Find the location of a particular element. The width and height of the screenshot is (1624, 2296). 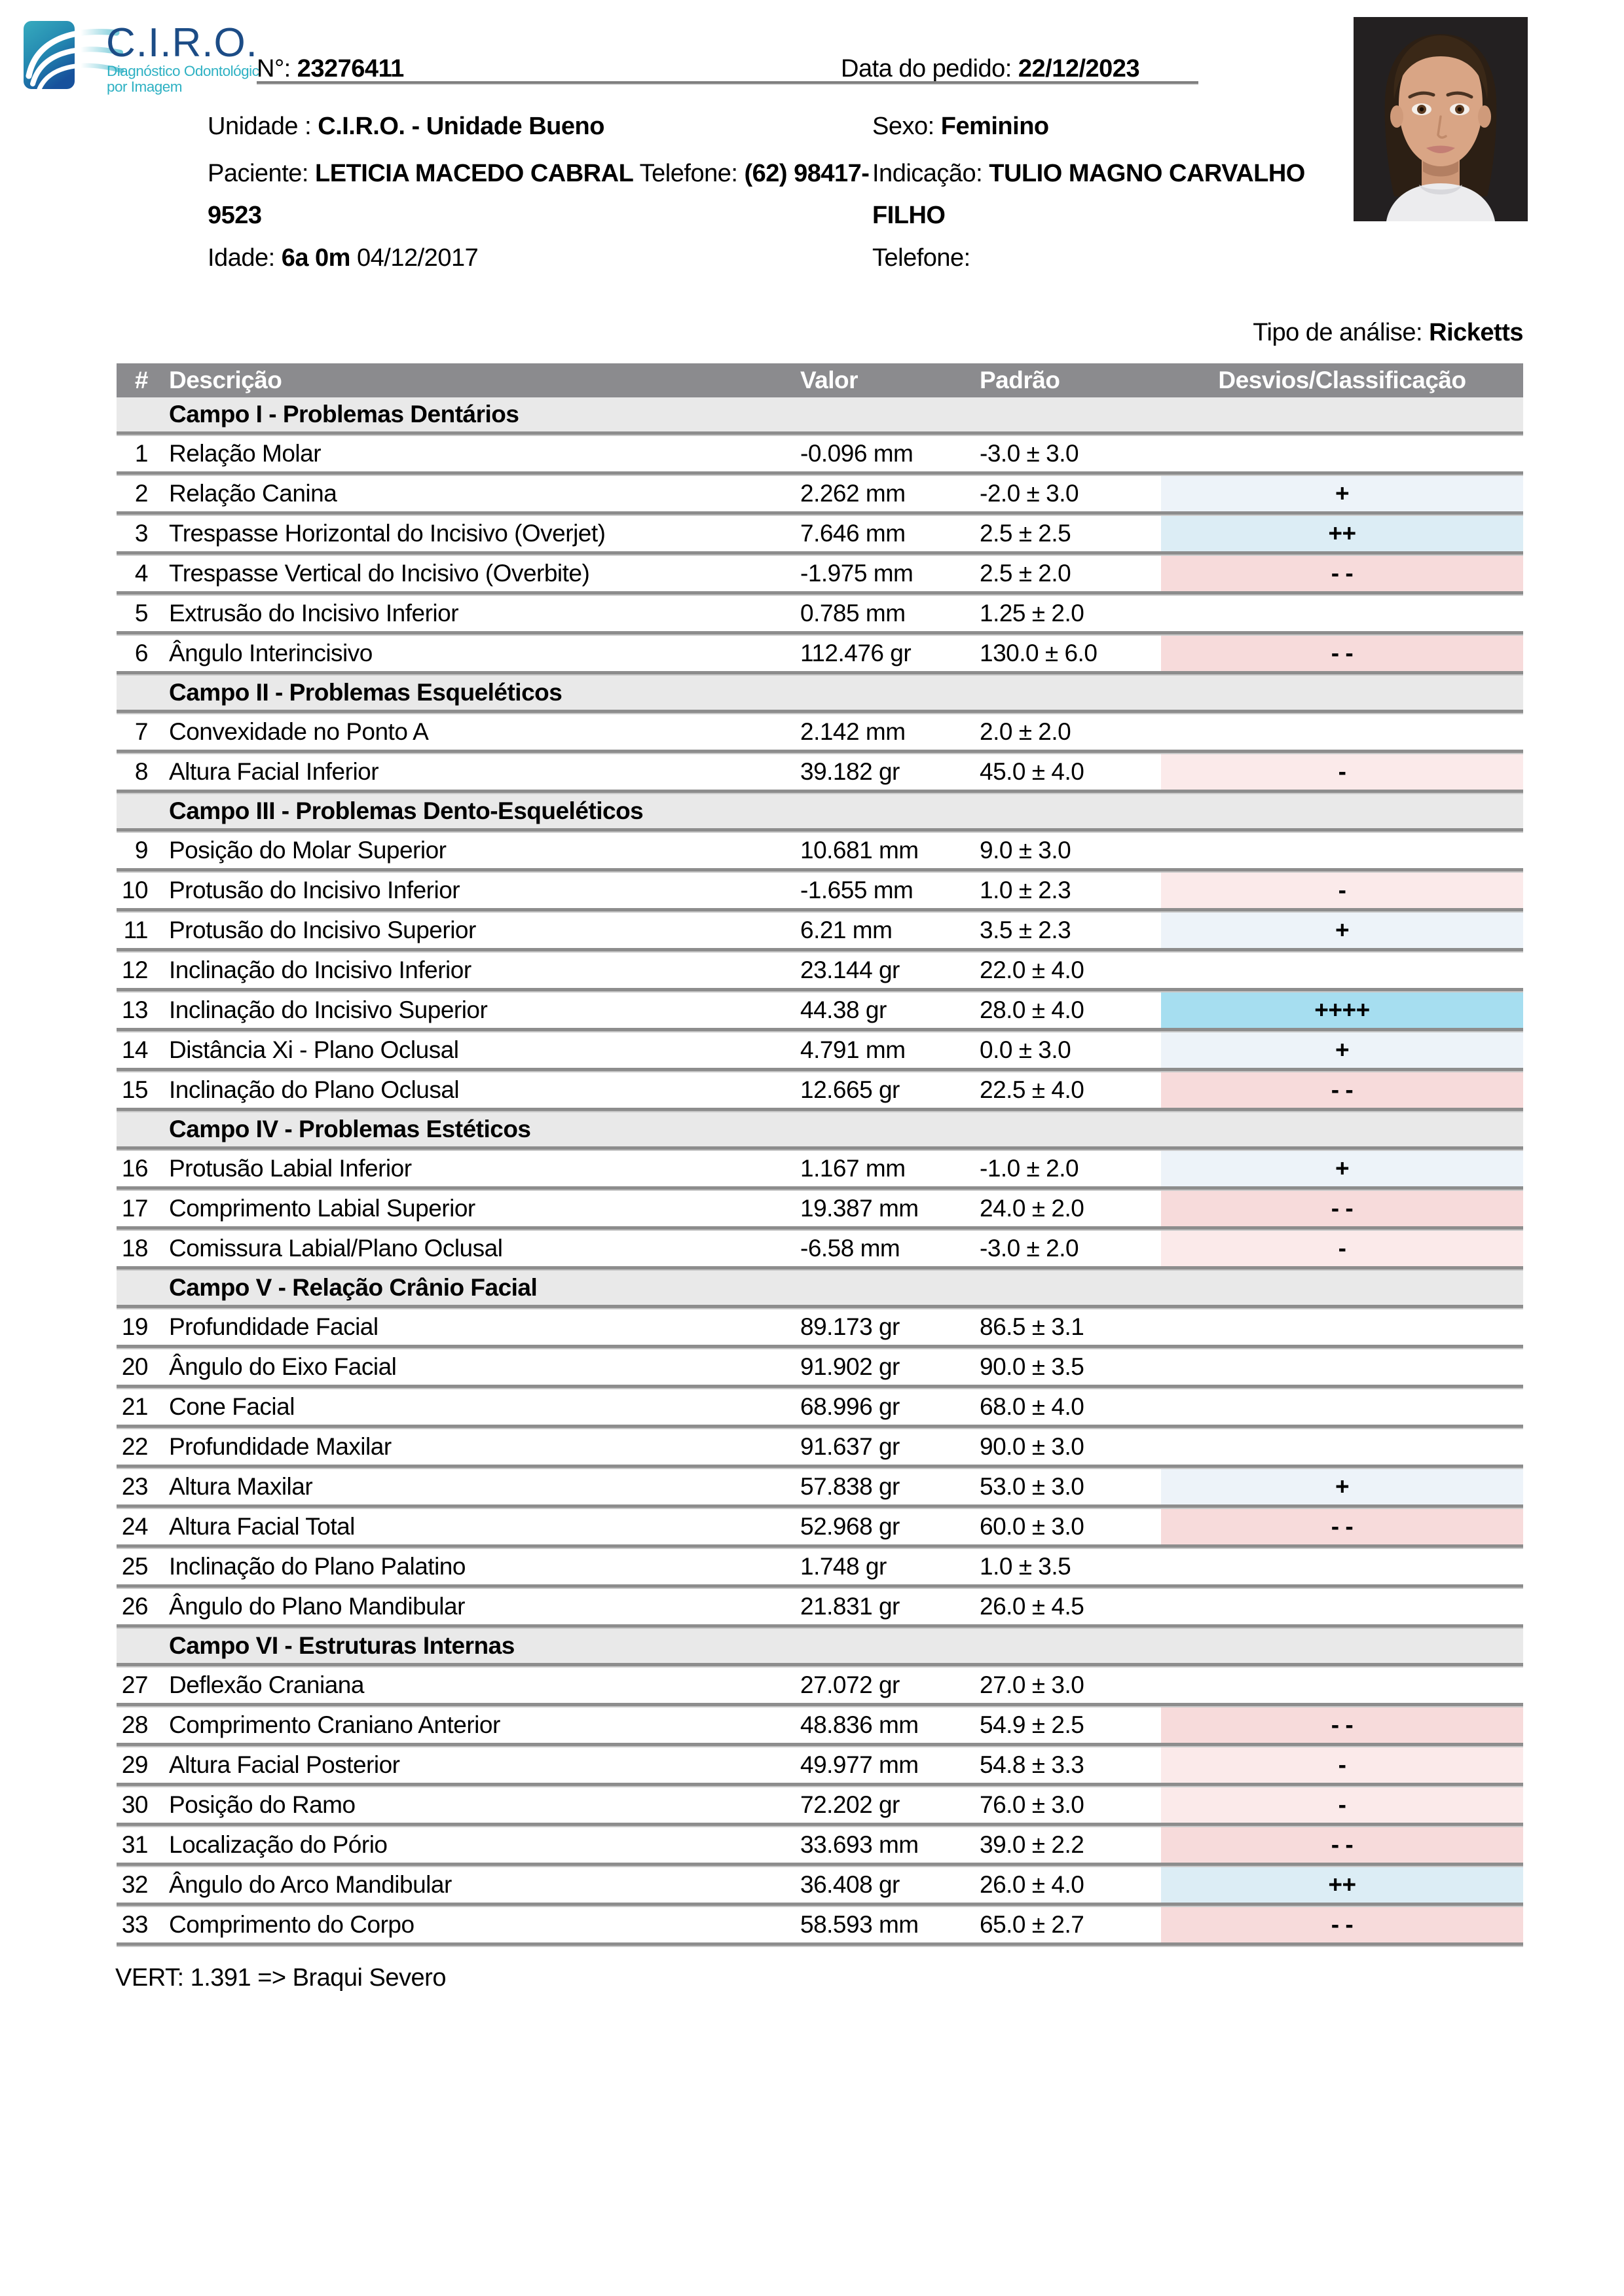

row-standard: -3.0 ± 3.0 is located at coordinates (1029, 453).